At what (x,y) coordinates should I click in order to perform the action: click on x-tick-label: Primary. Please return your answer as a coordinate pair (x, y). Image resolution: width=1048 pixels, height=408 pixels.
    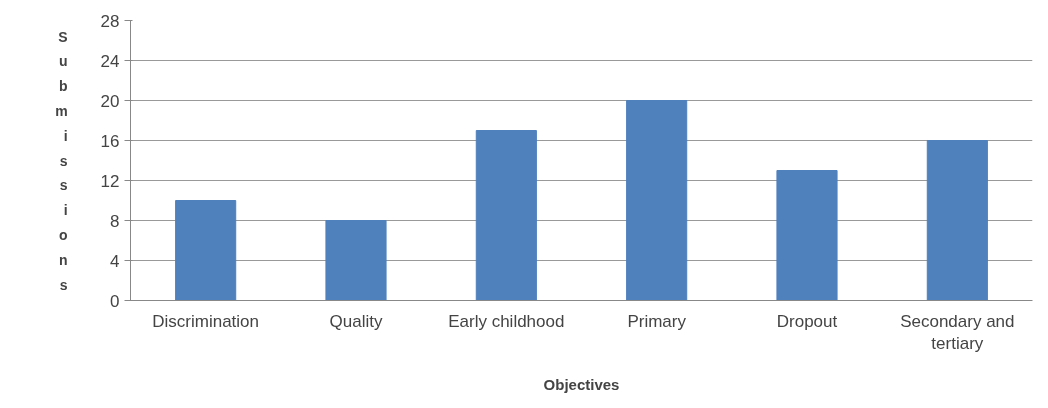
    Looking at the image, I should click on (657, 321).